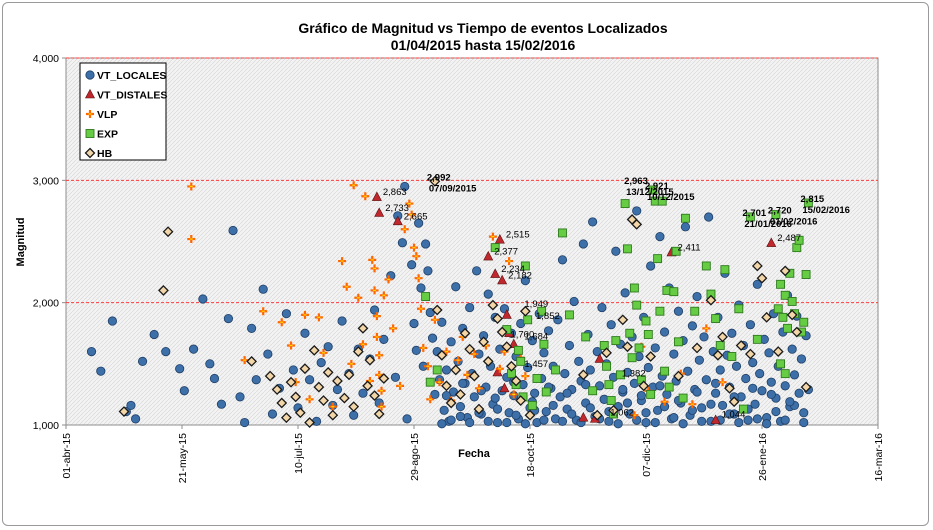  Describe the element at coordinates (395, 192) in the screenshot. I see `data-annotation: 2,863` at that location.